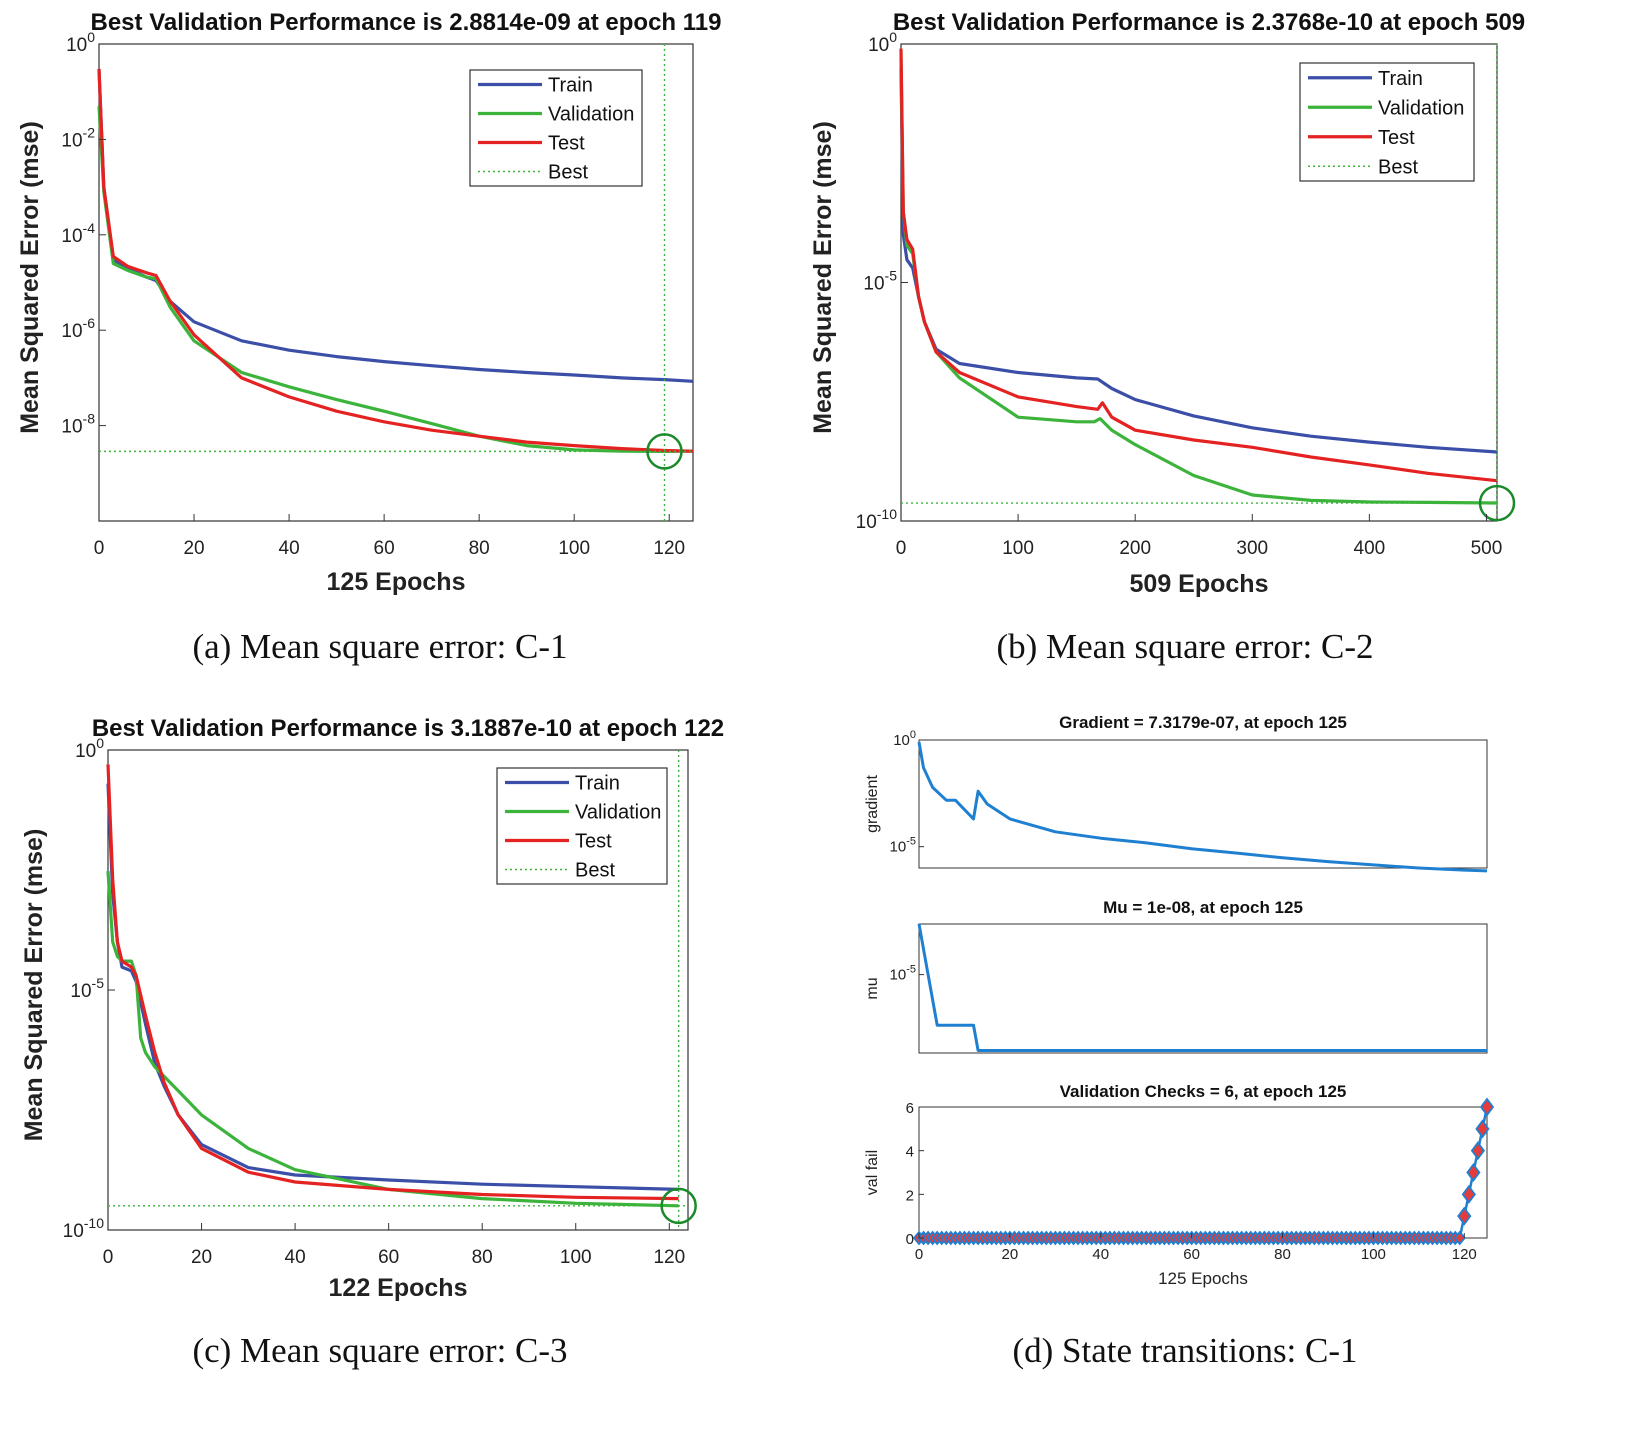 Image resolution: width=1650 pixels, height=1445 pixels. I want to click on figure-caption: (d) State transitions: C-1, so click(1184, 1350).